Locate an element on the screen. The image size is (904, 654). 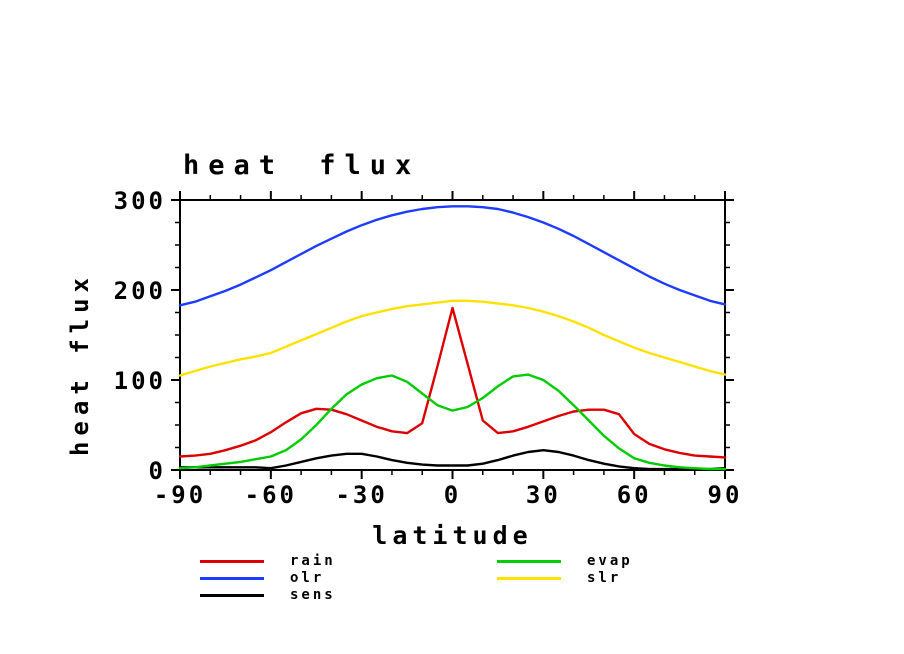
series-line-rain is located at coordinates (452, 382).